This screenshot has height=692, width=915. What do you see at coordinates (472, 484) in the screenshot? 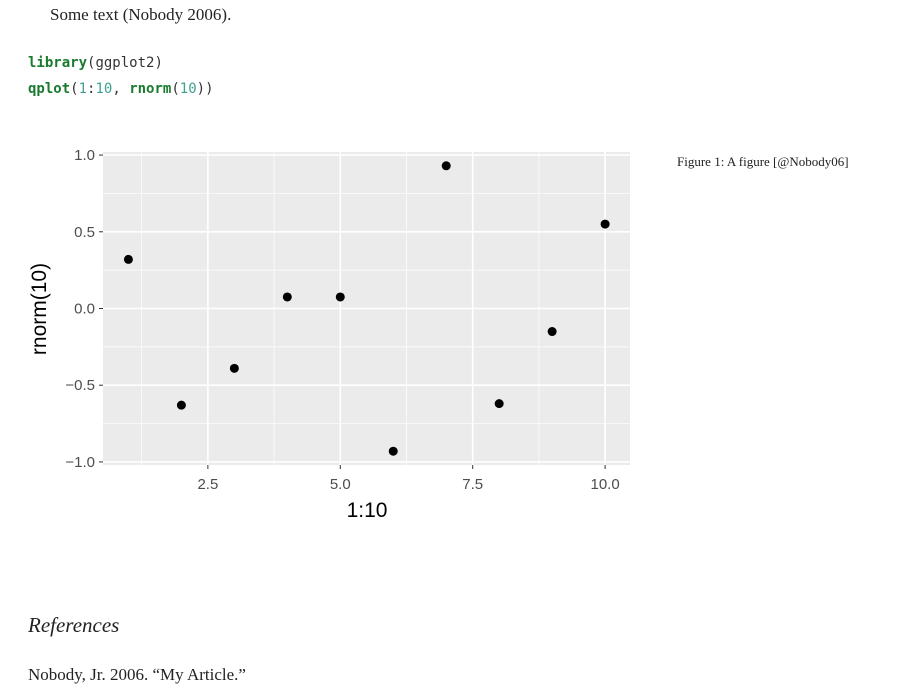
I see `x-tick-label: 7.5` at bounding box center [472, 484].